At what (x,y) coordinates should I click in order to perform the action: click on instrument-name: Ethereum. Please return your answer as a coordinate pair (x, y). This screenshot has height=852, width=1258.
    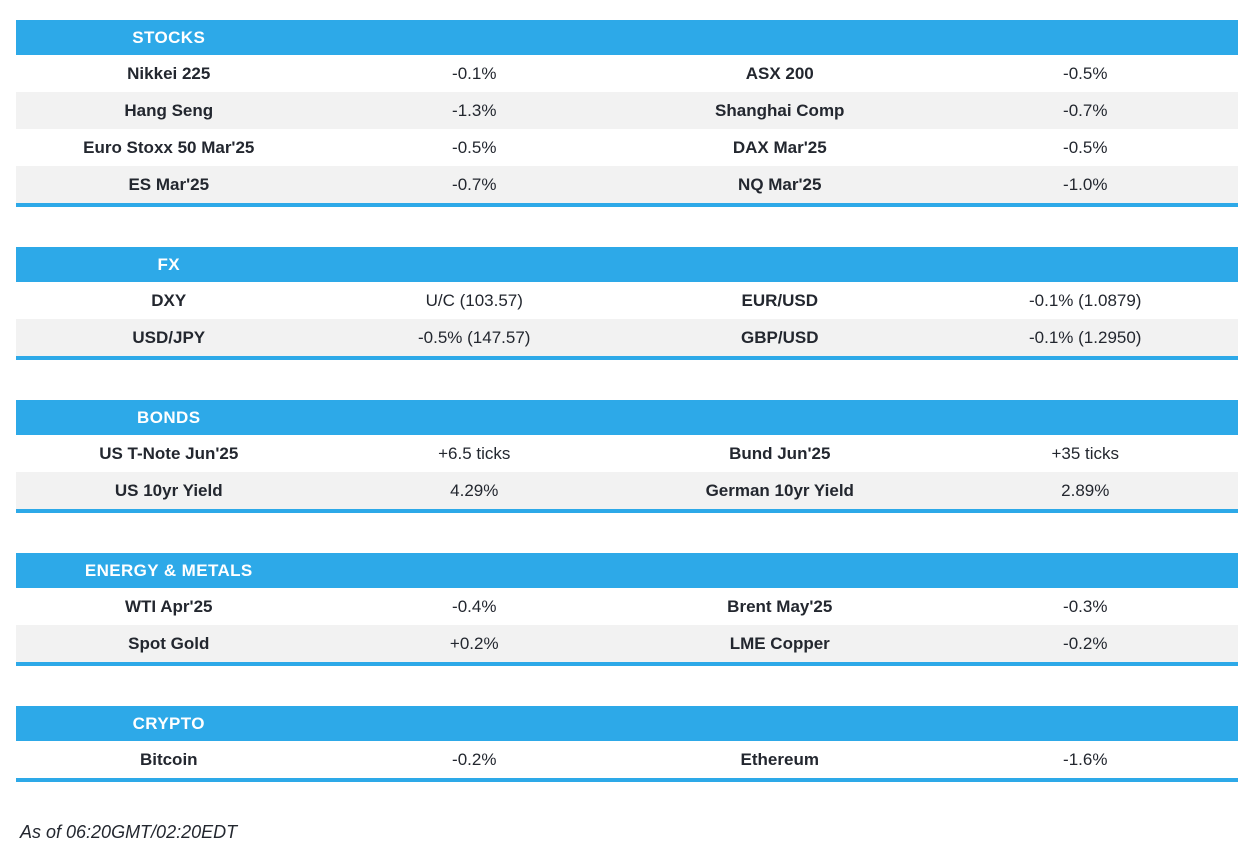
    Looking at the image, I should click on (779, 759).